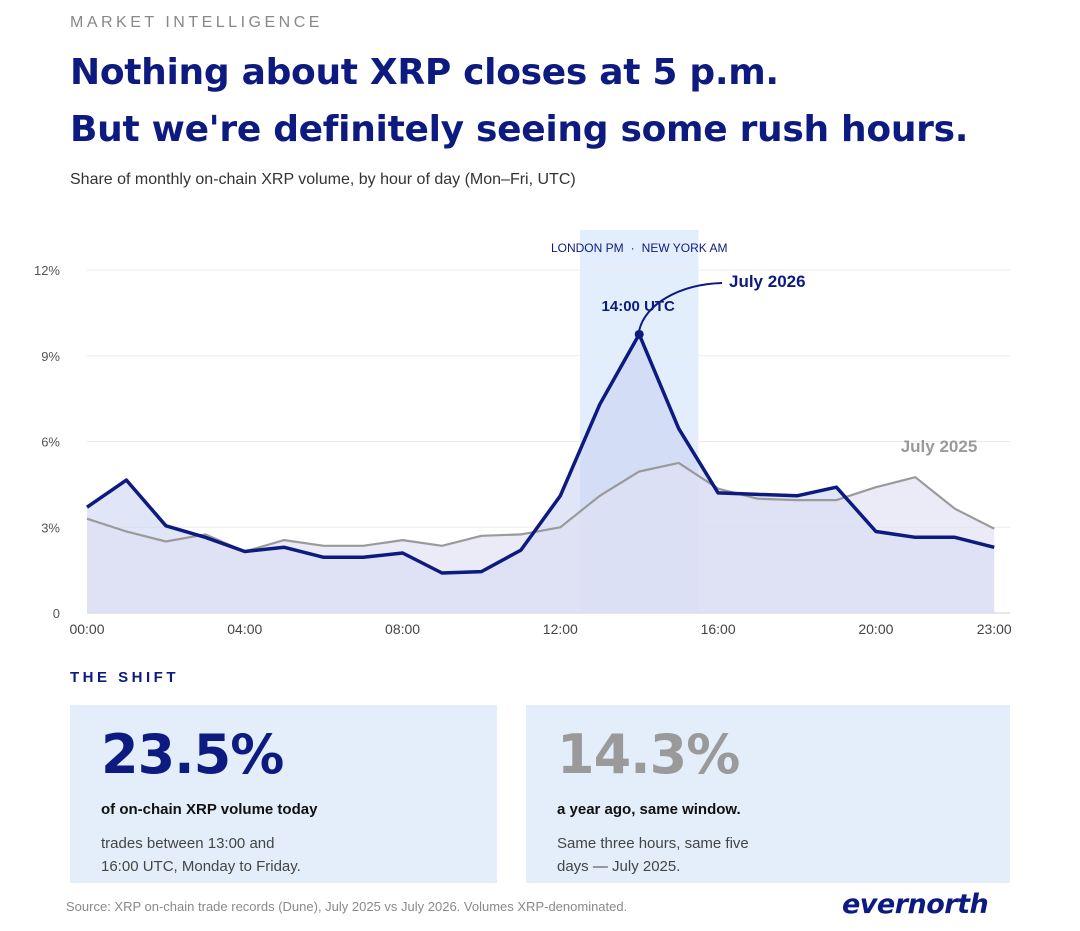 The height and width of the screenshot is (931, 1080). I want to click on area-july-2025, so click(541, 537).